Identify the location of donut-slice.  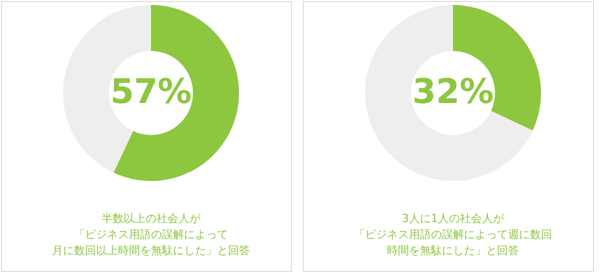
(176, 93).